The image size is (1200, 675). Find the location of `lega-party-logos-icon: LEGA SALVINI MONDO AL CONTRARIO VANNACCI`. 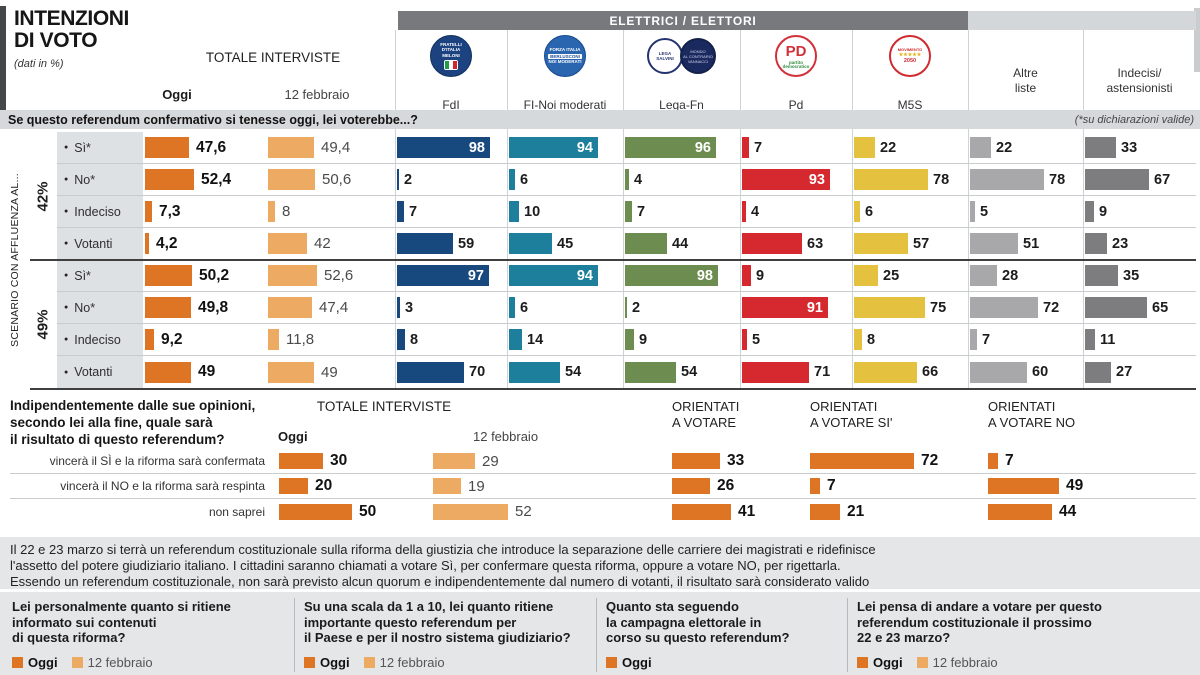

lega-party-logos-icon: LEGA SALVINI MONDO AL CONTRARIO VANNACCI is located at coordinates (681, 56).